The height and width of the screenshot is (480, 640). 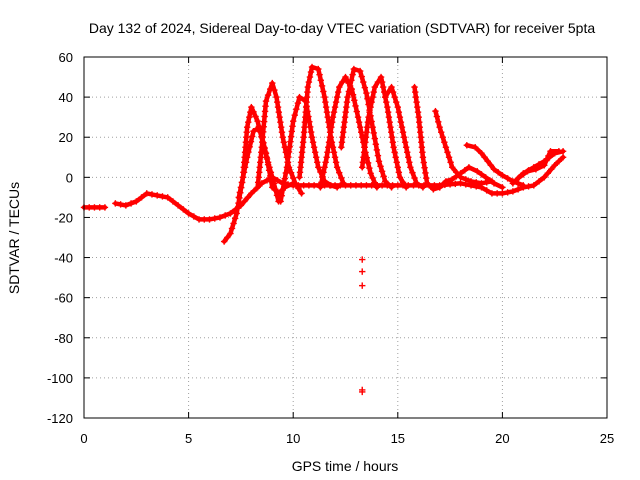 I want to click on series-outliers, so click(x=362, y=326).